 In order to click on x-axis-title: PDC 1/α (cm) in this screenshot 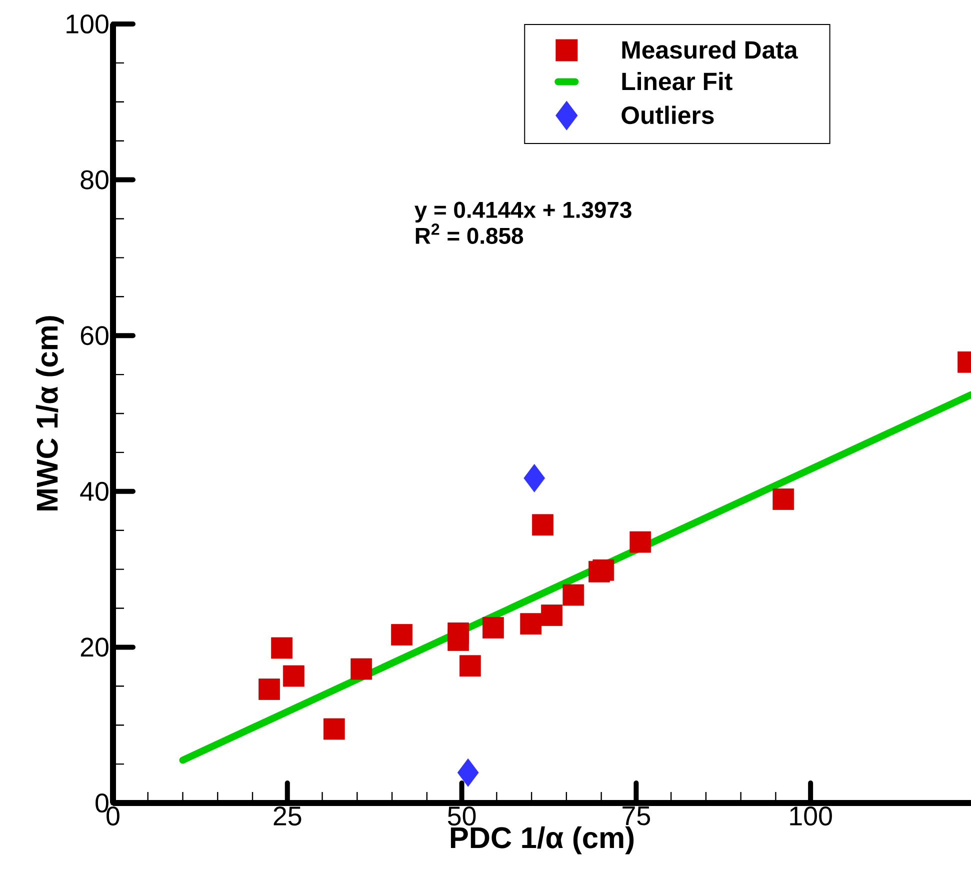, I will do `click(542, 840)`.